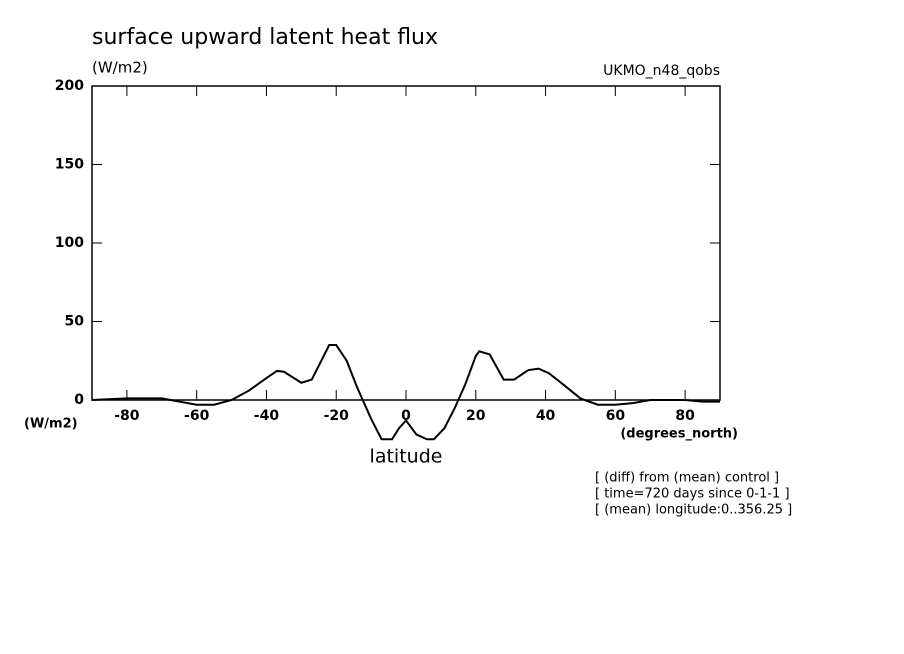 The width and height of the screenshot is (904, 654). Describe the element at coordinates (69, 165) in the screenshot. I see `y-tick-label: 150` at that location.